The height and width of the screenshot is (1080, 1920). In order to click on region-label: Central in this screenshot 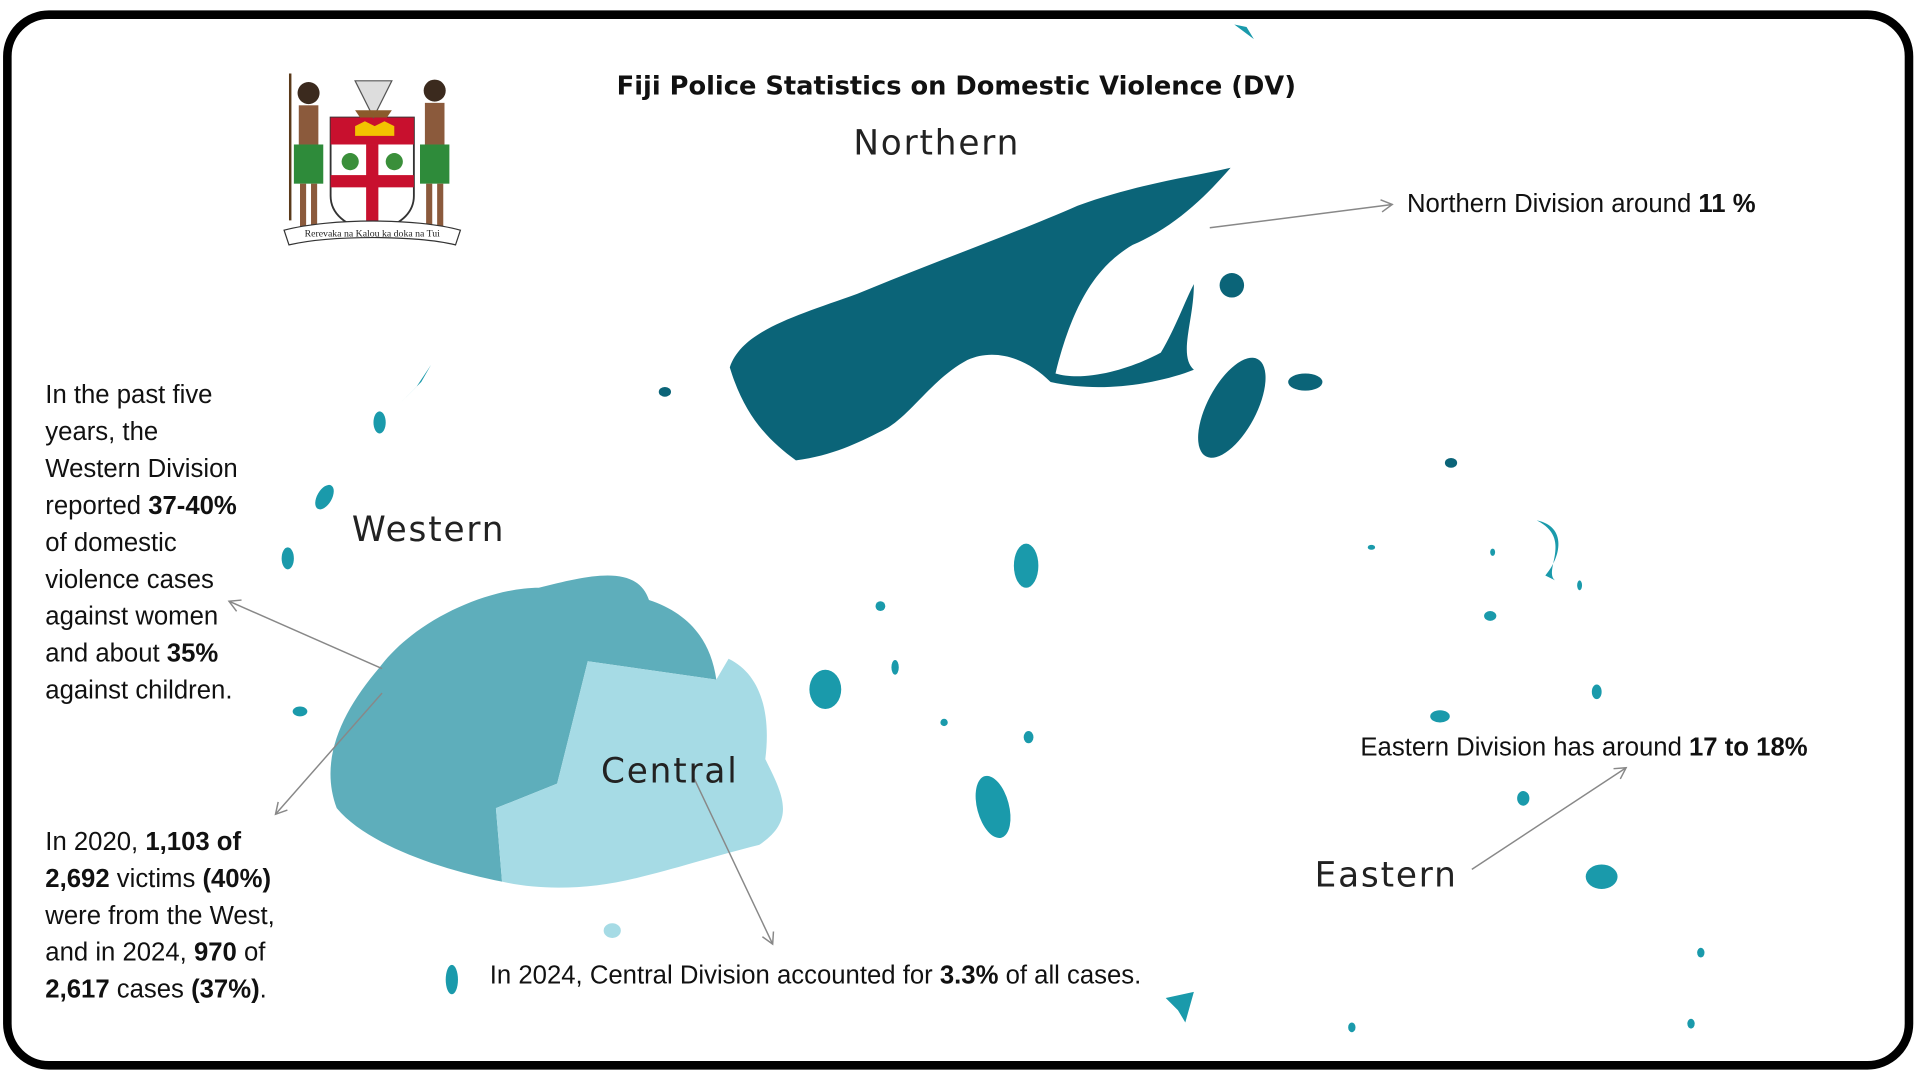, I will do `click(670, 771)`.